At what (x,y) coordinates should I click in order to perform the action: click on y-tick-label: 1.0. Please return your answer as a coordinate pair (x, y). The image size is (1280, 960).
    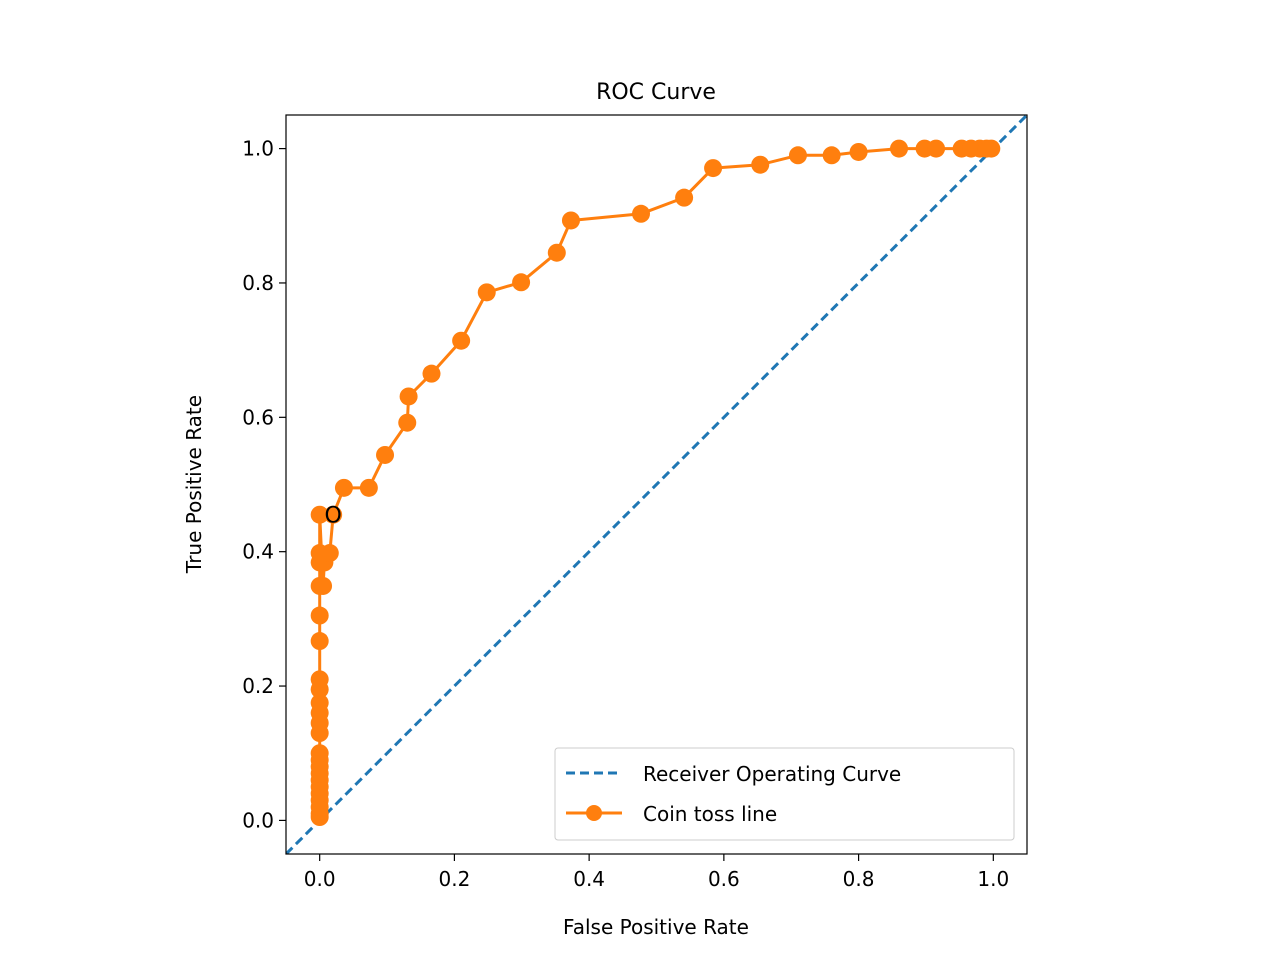
    Looking at the image, I should click on (258, 149).